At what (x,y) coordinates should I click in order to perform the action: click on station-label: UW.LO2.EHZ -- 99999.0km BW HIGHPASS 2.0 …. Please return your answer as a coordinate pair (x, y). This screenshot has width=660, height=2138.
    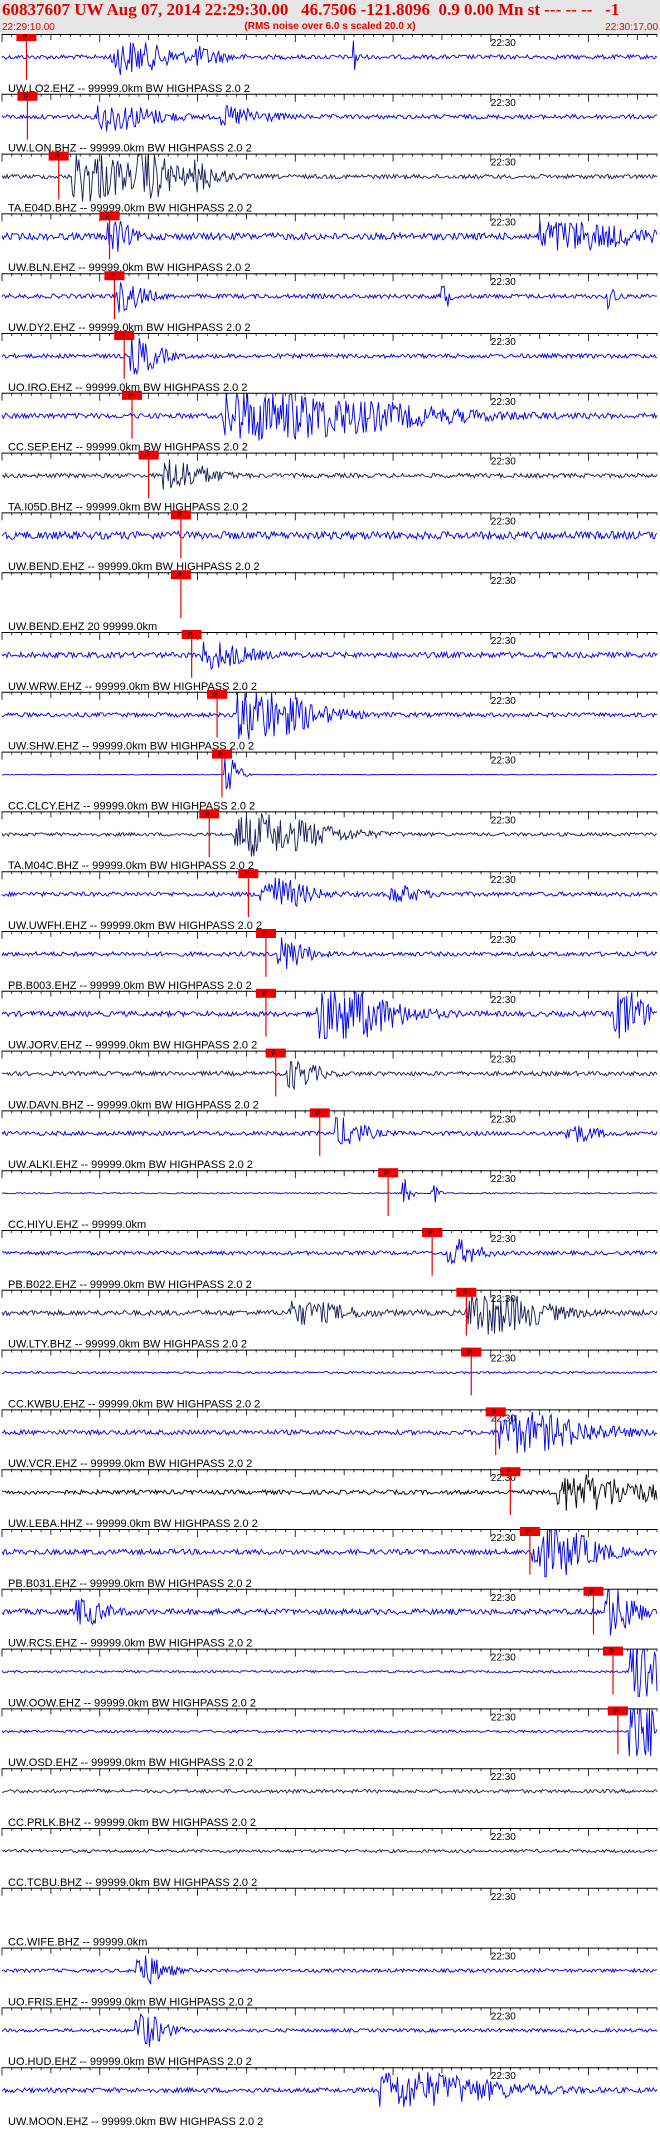
    Looking at the image, I should click on (129, 89).